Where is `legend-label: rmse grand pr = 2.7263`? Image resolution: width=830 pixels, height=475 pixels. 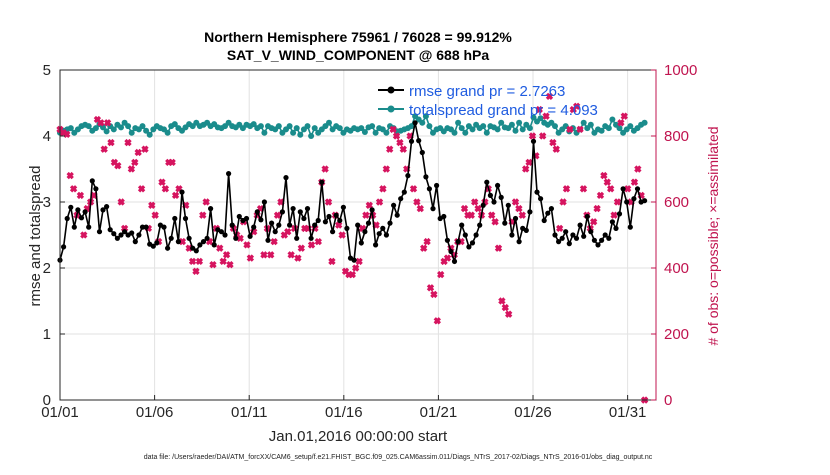
legend-label: rmse grand pr = 2.7263 is located at coordinates (487, 91).